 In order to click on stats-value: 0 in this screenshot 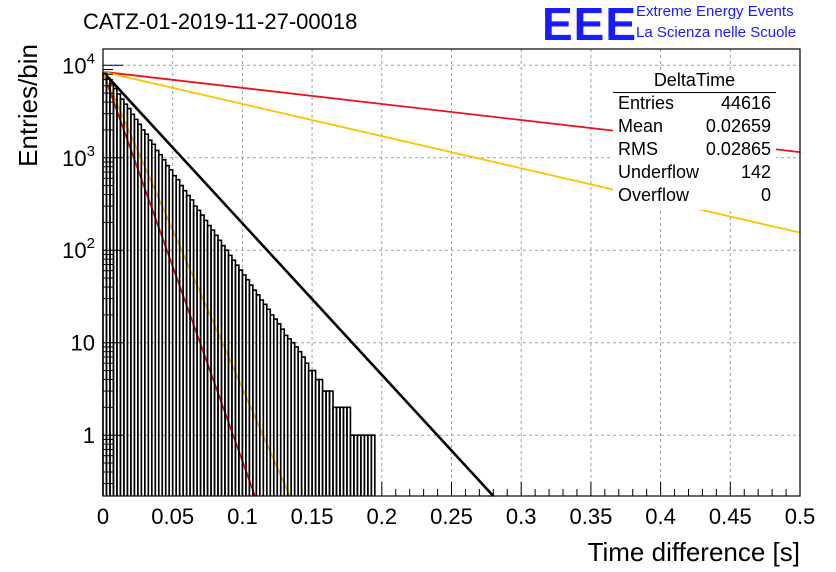, I will do `click(765, 195)`.